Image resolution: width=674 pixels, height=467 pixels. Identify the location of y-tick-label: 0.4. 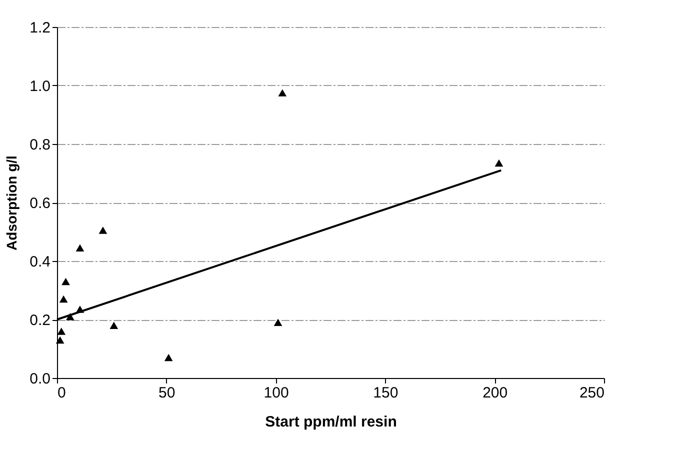
(40, 262).